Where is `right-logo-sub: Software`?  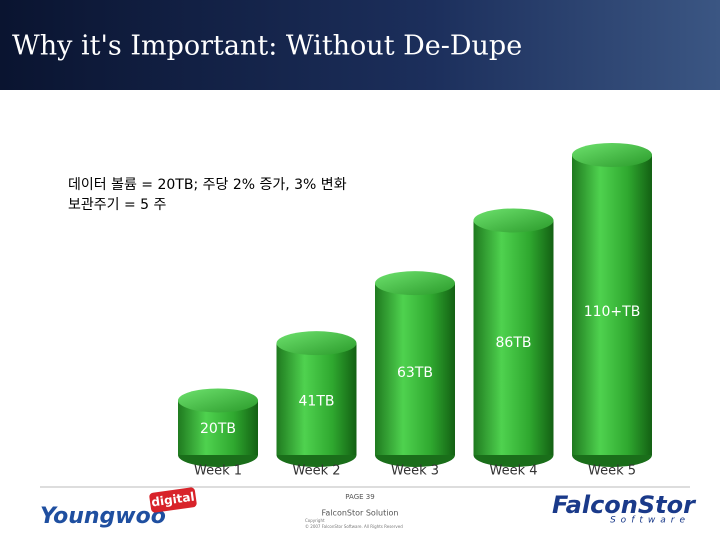 right-logo-sub: Software is located at coordinates (650, 521).